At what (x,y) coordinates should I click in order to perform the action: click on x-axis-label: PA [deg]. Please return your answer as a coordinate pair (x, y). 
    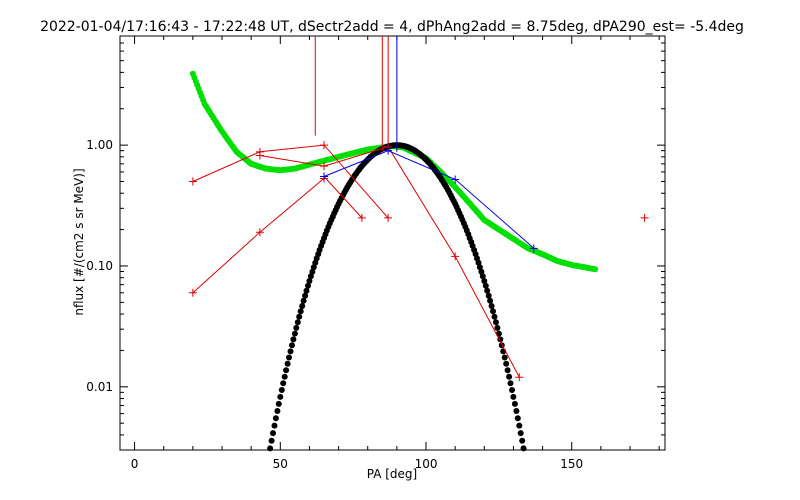
    Looking at the image, I should click on (392, 474).